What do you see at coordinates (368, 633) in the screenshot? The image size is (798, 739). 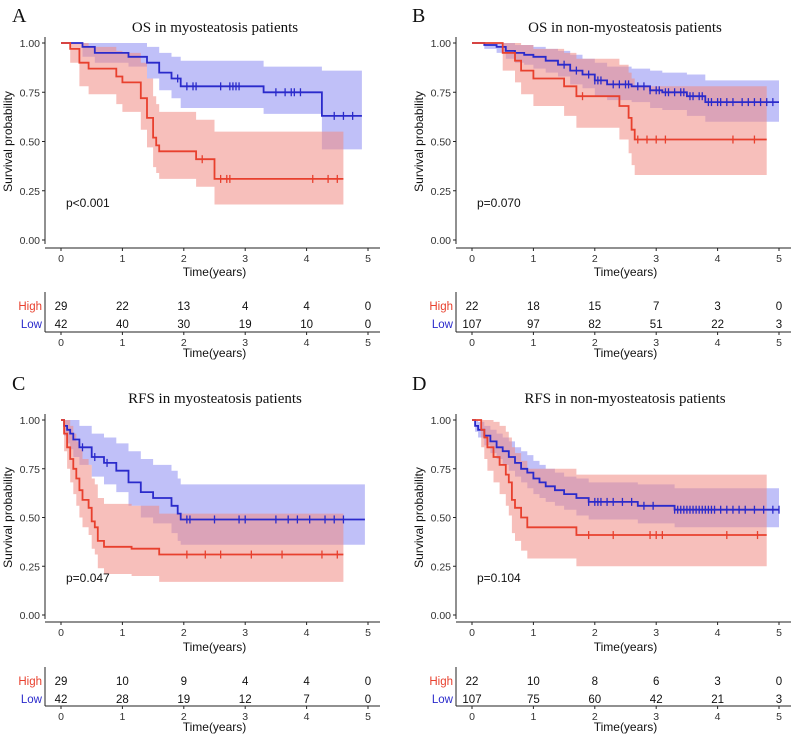 I see `x-tick-label: 5` at bounding box center [368, 633].